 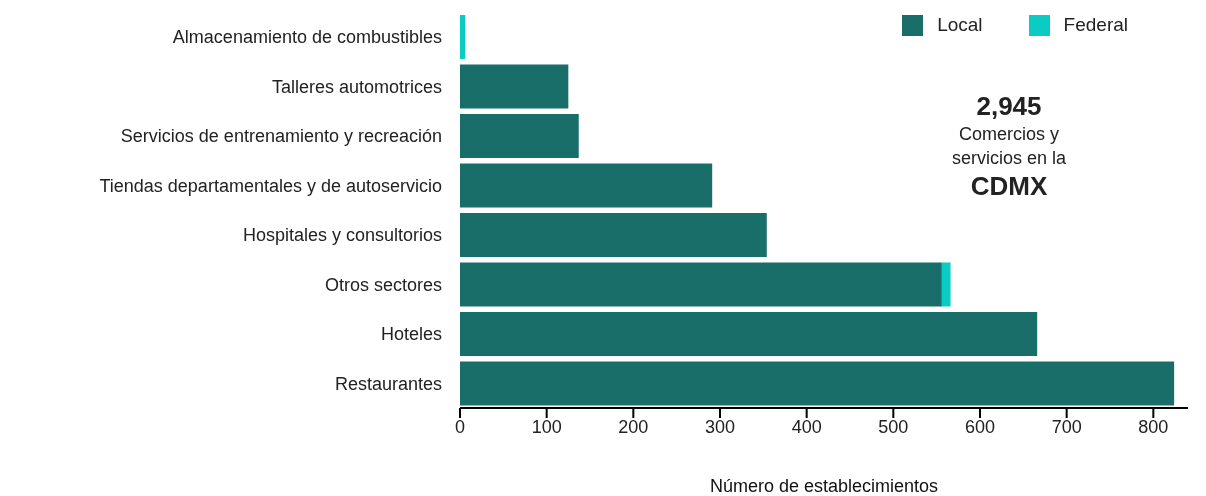 What do you see at coordinates (633, 426) in the screenshot?
I see `x-tick-label: 200` at bounding box center [633, 426].